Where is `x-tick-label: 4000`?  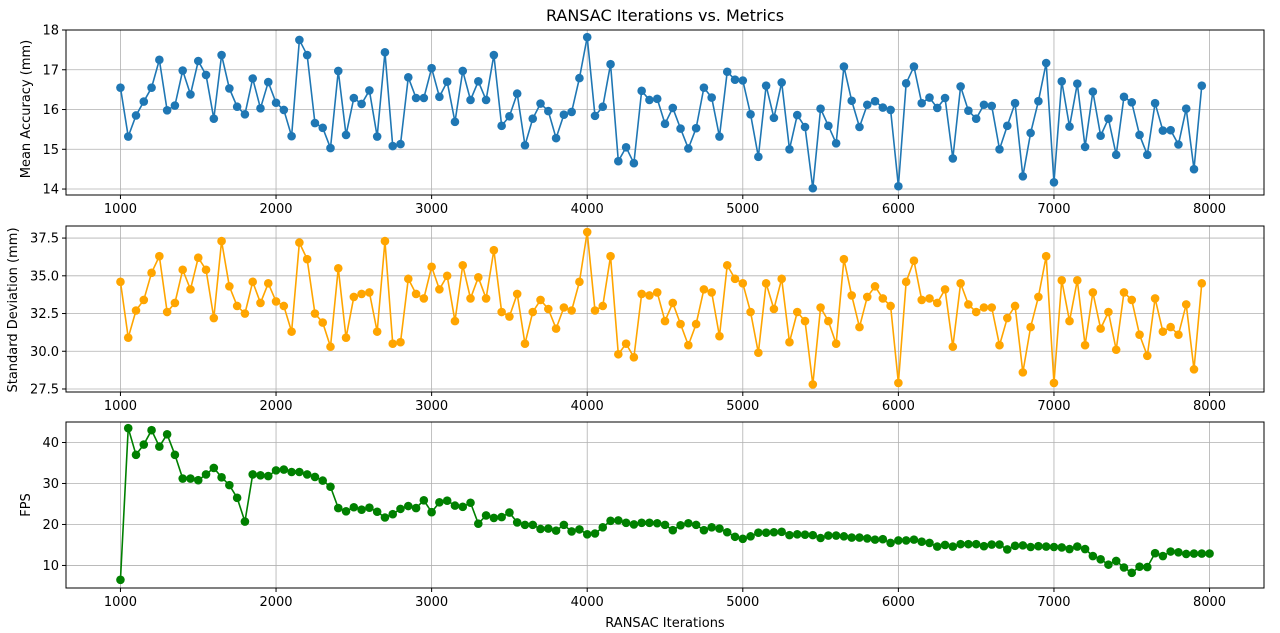
x-tick-label: 4000 is located at coordinates (587, 209).